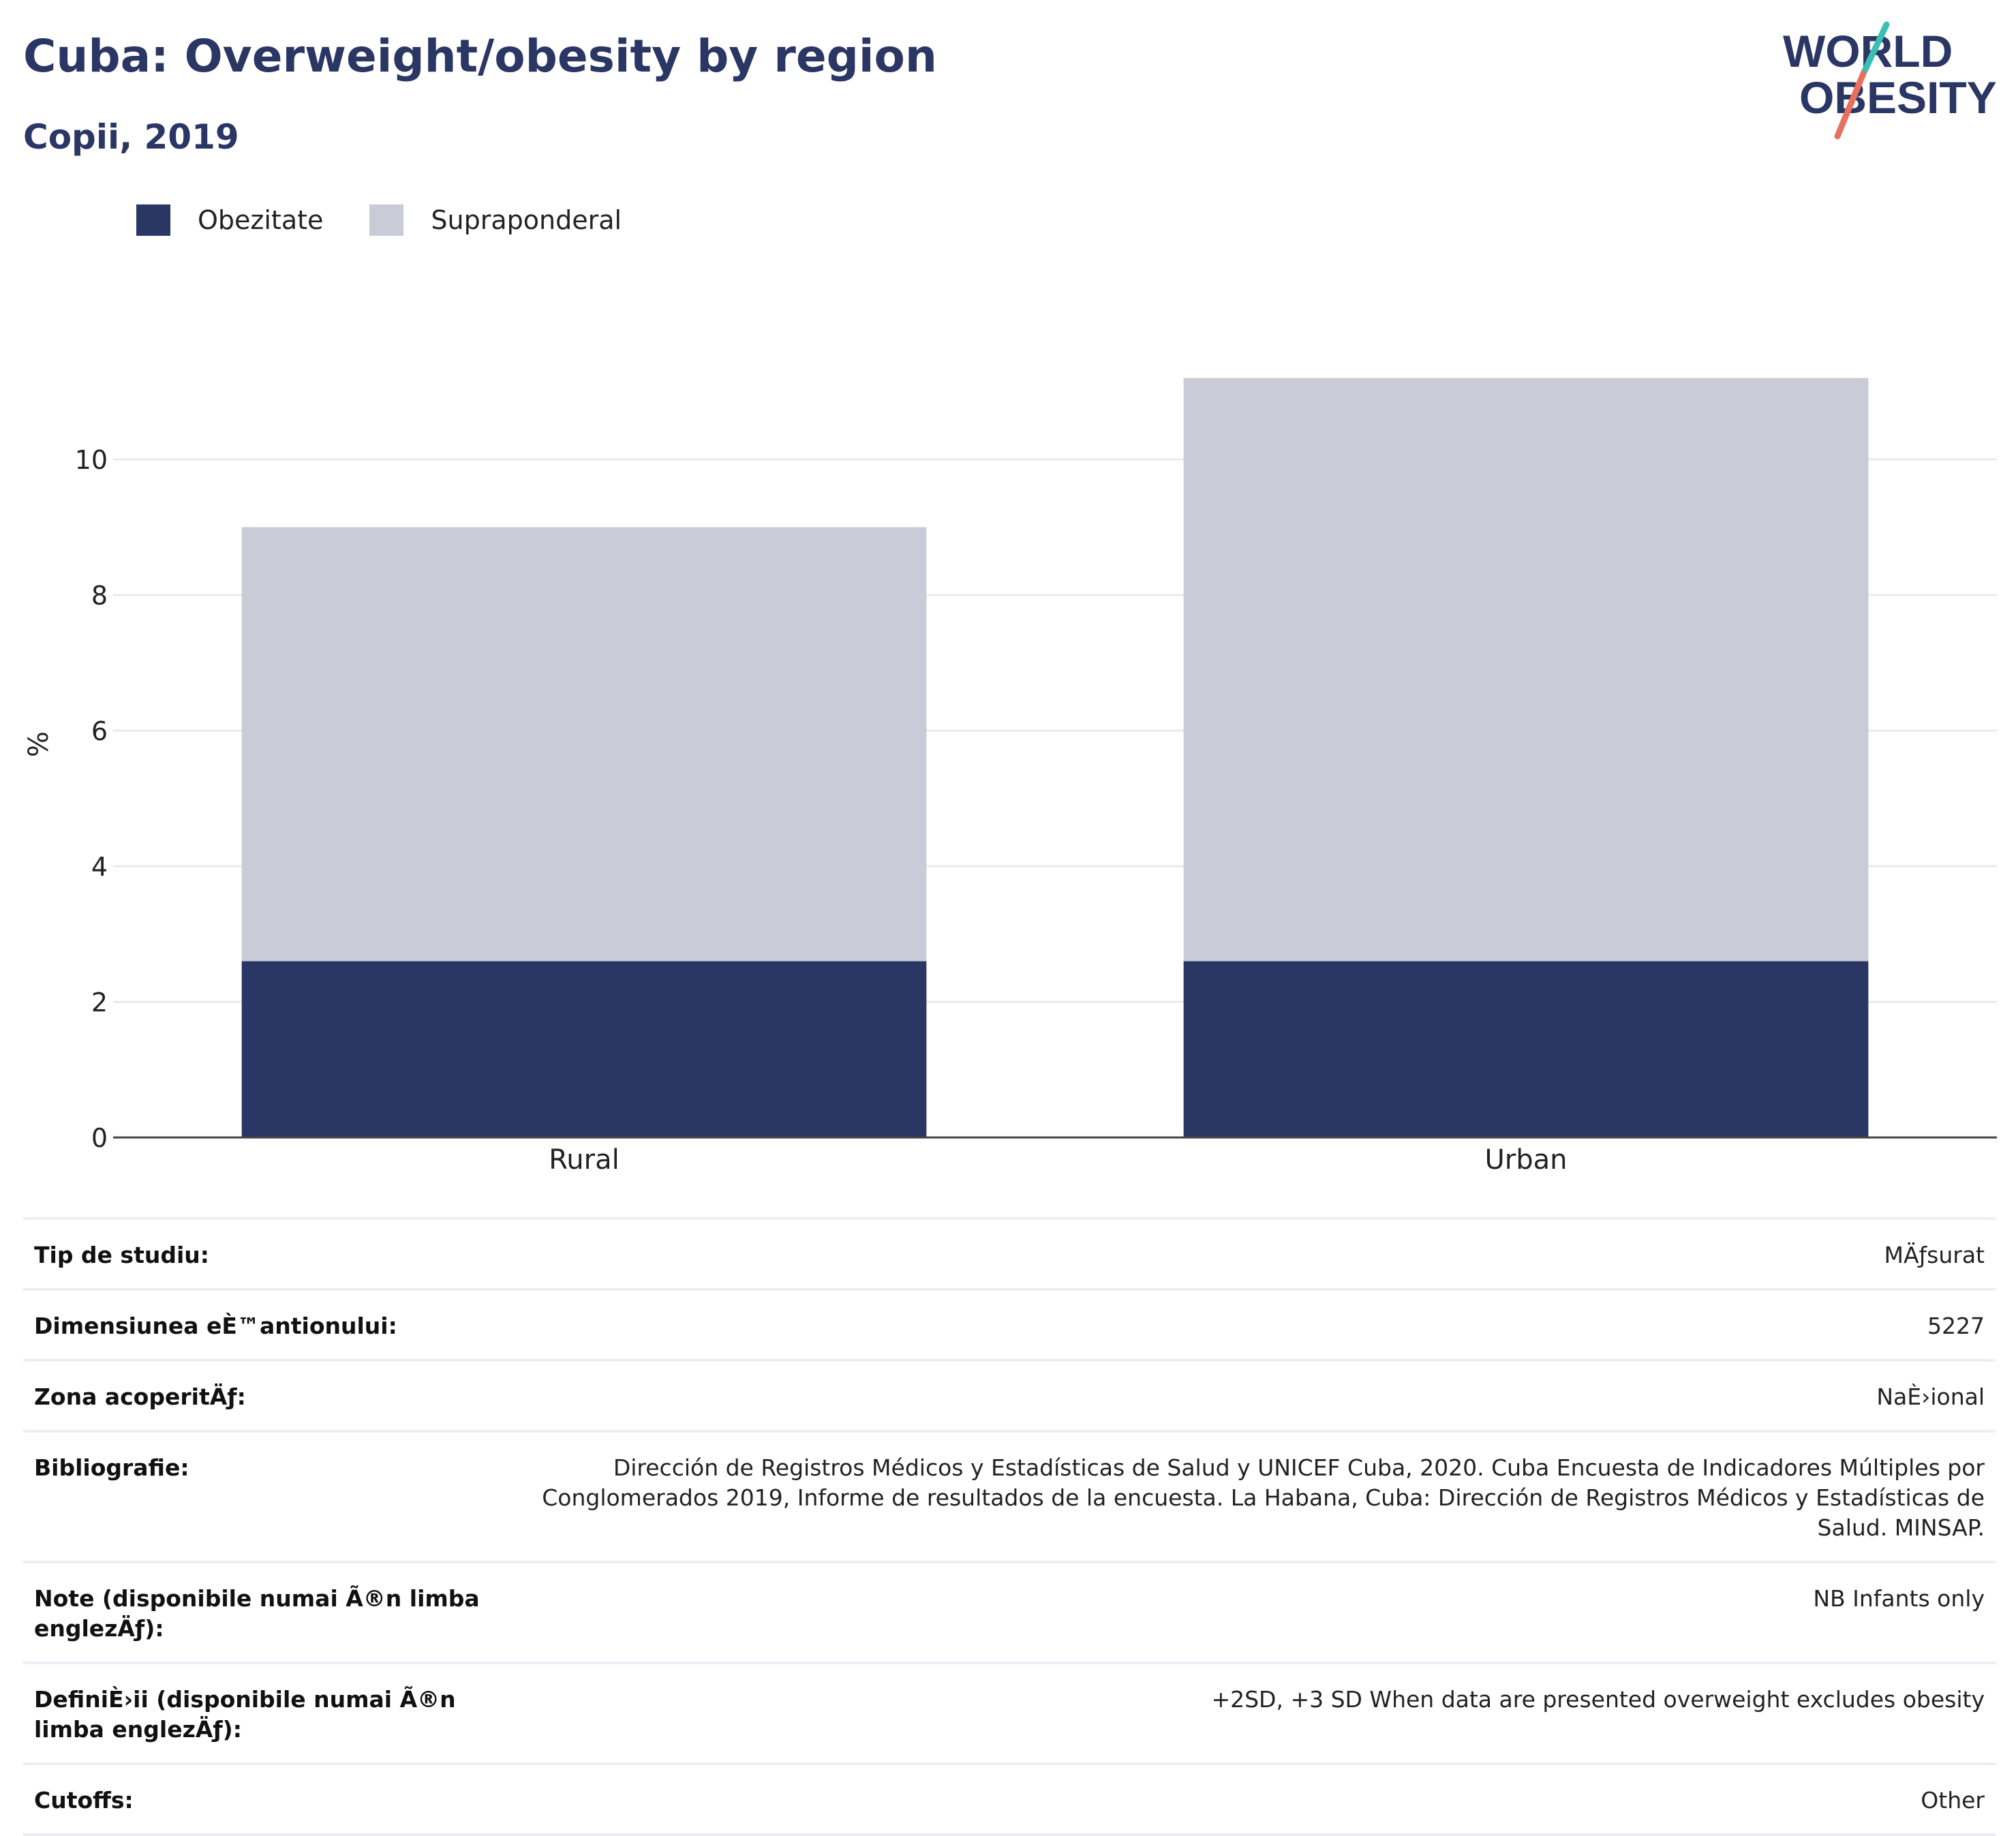 The width and height of the screenshot is (2016, 1836). I want to click on info-row: Zona acoperitÄƒ: NaÈ›ional, so click(1009, 1394).